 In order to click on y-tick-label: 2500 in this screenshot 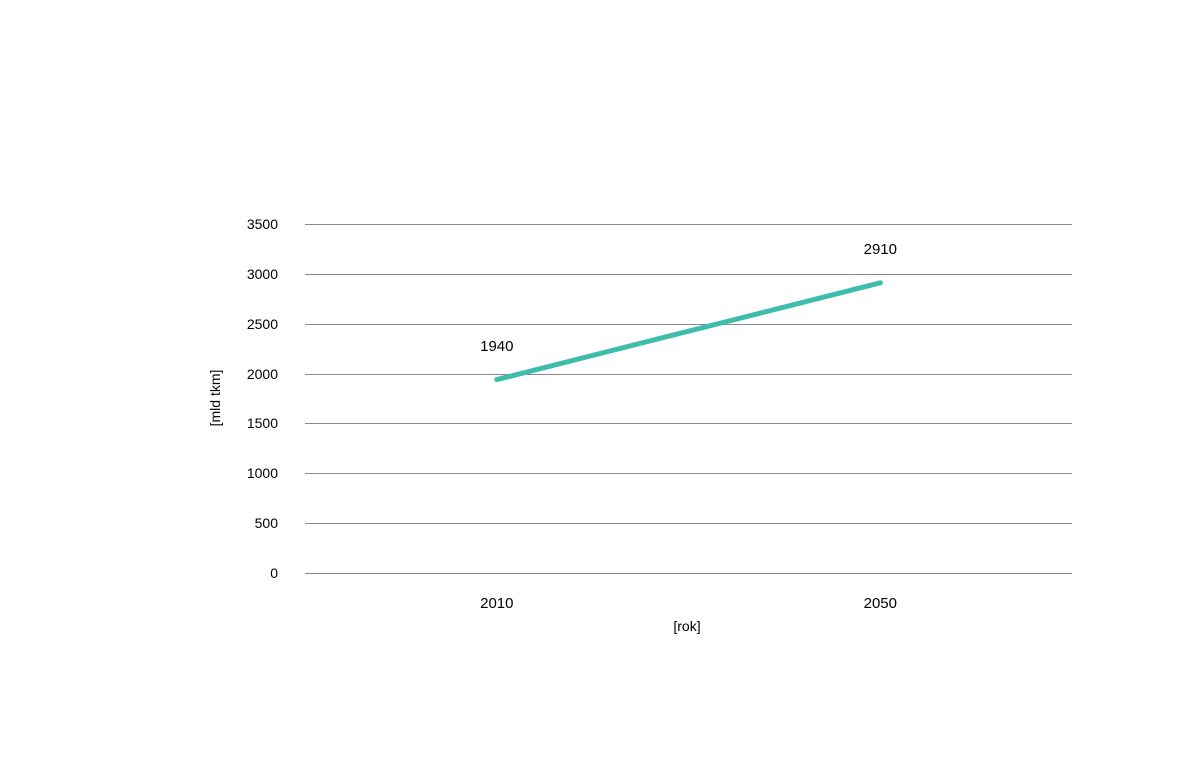, I will do `click(262, 323)`.